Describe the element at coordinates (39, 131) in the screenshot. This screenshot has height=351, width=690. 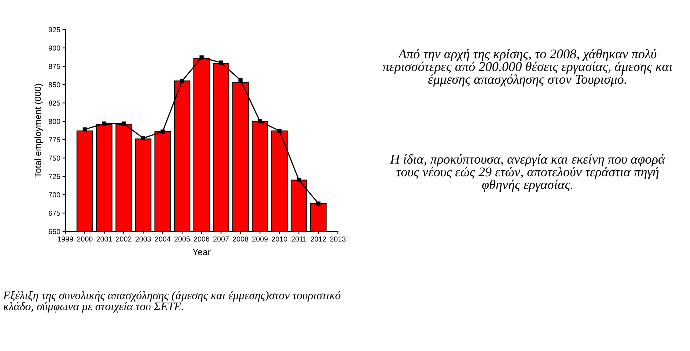
I see `y-axis-title: Total employment (000)` at that location.